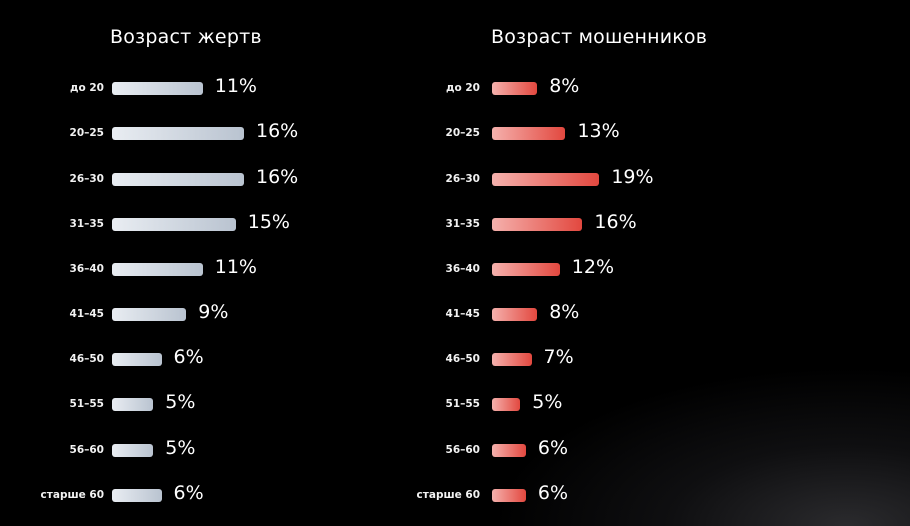  Describe the element at coordinates (678, 270) in the screenshot. I see `bar-row: 36–40 12%` at that location.